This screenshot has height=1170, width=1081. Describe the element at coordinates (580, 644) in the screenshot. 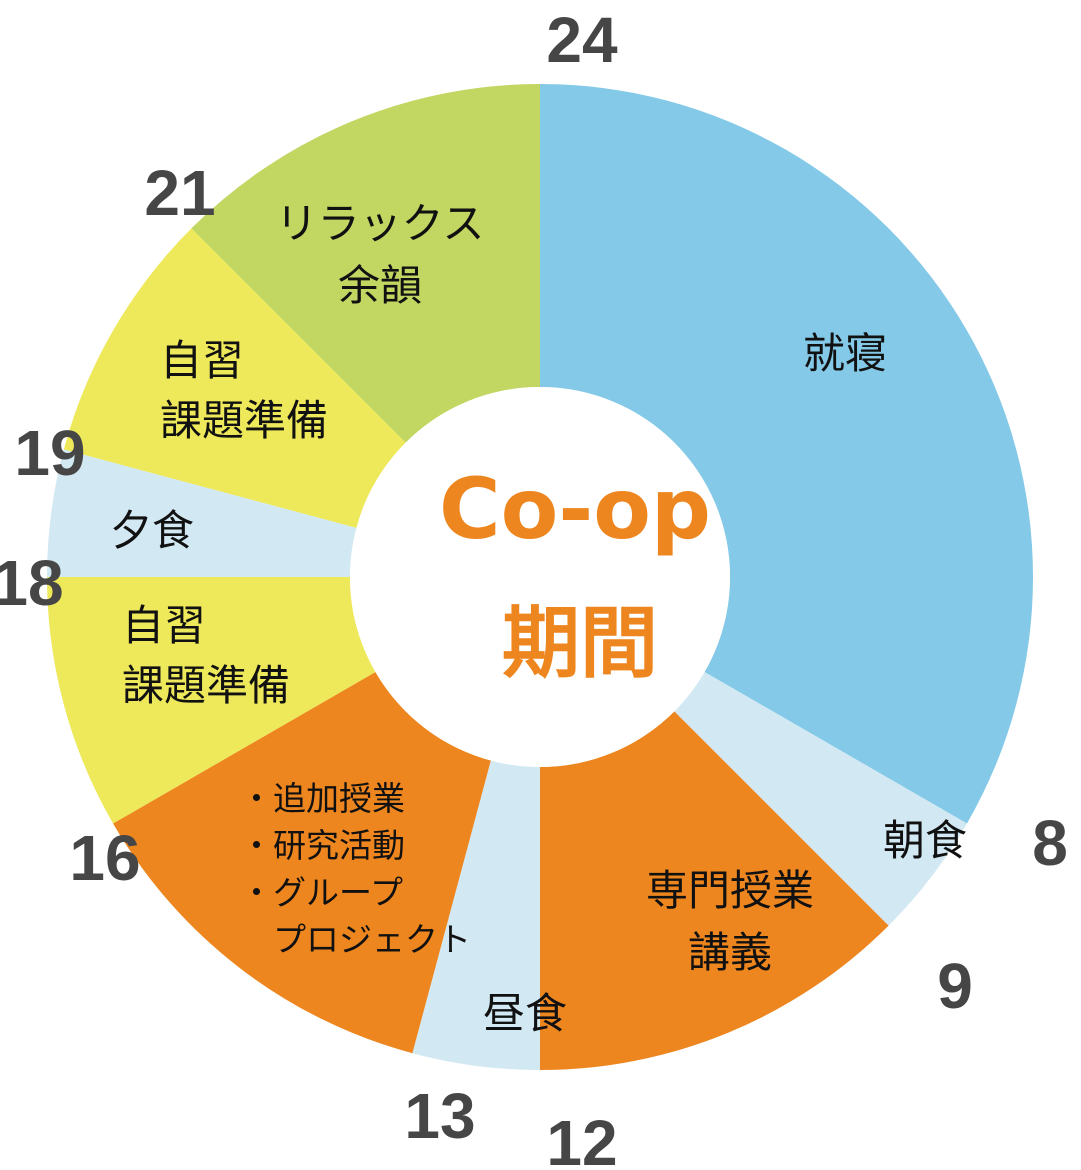

I see `center-subtitle: 期間` at that location.